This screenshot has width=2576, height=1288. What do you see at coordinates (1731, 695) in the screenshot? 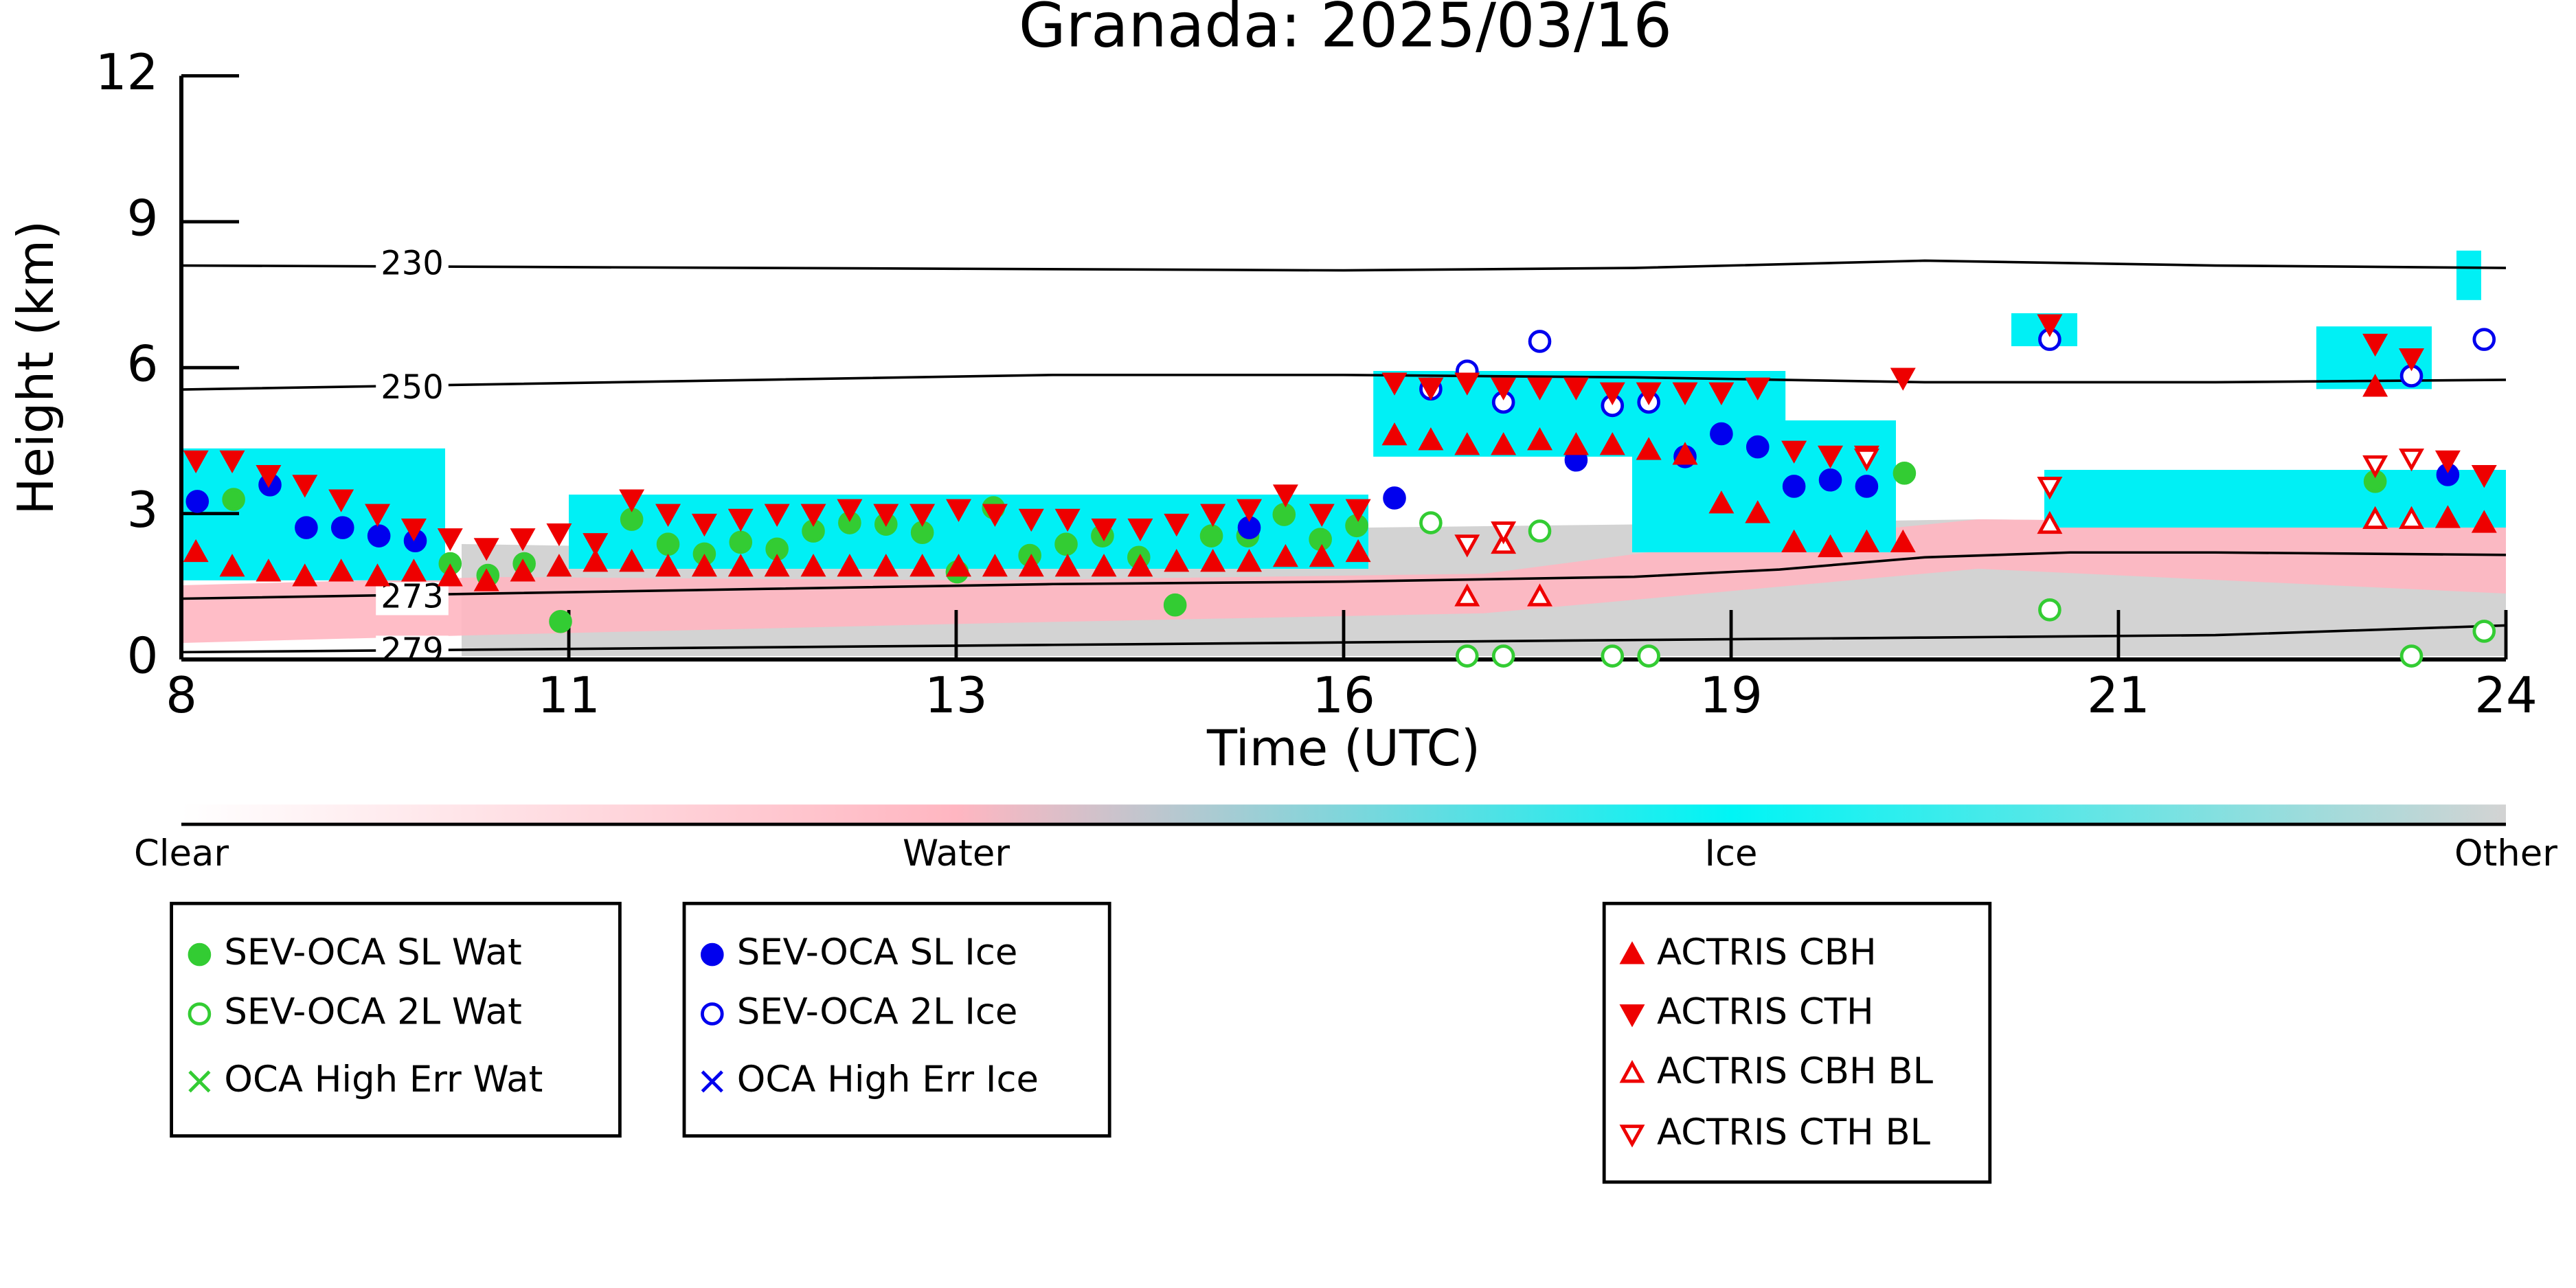
I see `x-tick-label: 19` at bounding box center [1731, 695].